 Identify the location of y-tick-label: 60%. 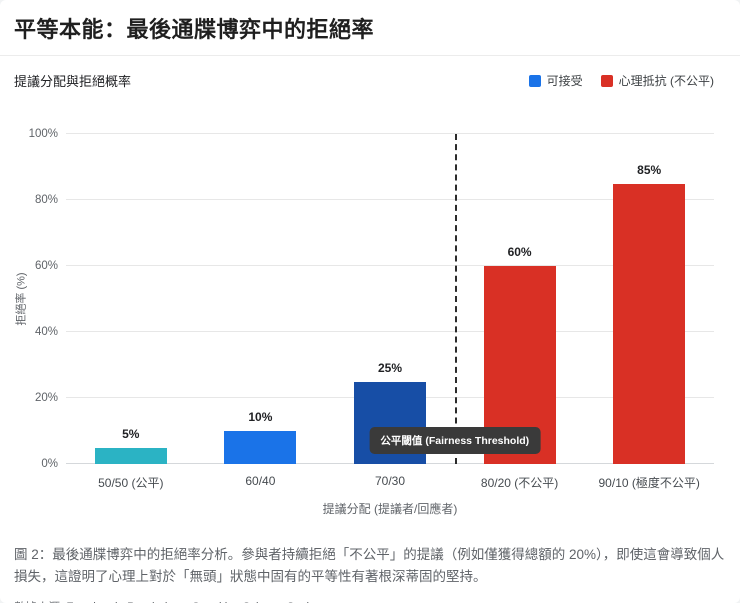
(46, 266).